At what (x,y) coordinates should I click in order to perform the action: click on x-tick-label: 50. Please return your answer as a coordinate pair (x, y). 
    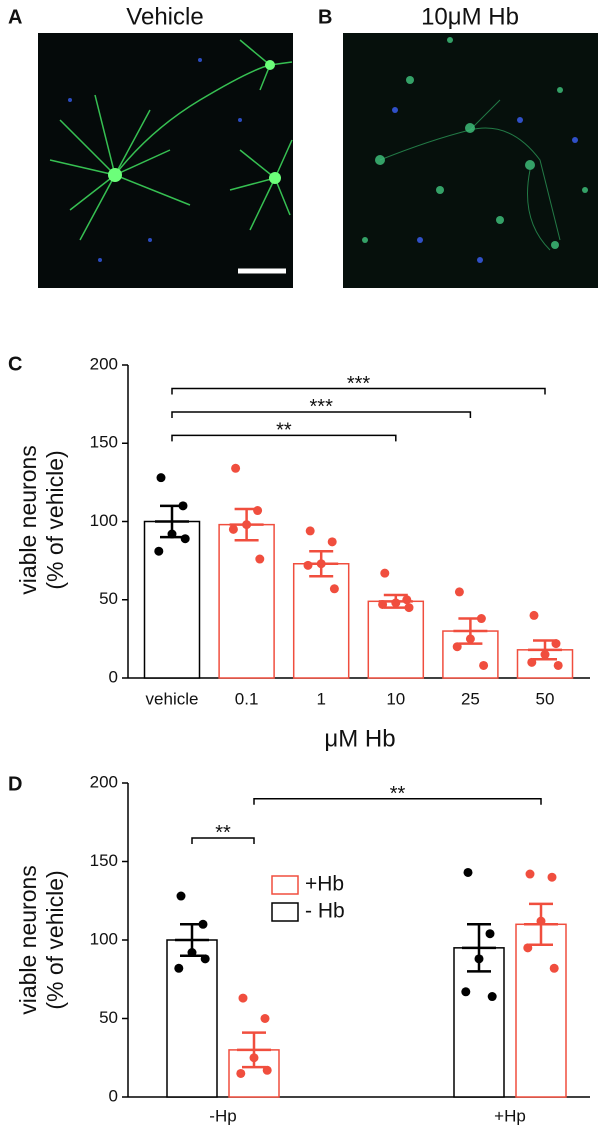
    Looking at the image, I should click on (545, 698).